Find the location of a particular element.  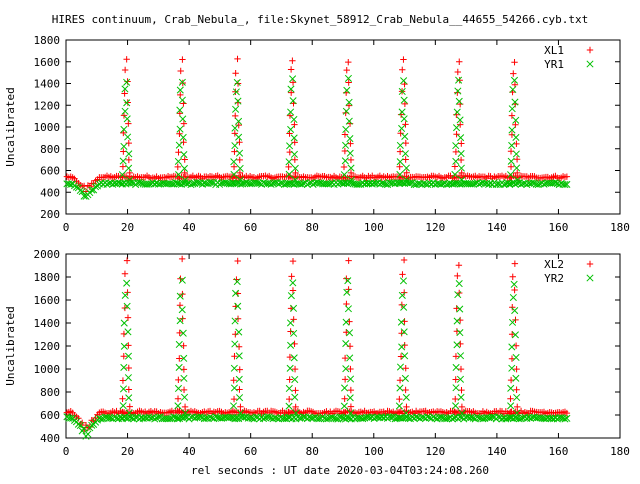

x-tick-label: 120 is located at coordinates (435, 451).